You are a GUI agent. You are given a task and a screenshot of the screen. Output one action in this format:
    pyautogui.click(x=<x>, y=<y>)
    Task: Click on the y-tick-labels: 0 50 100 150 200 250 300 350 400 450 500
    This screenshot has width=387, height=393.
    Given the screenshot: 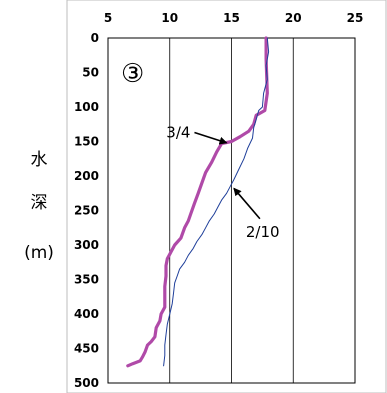 What is the action you would take?
    pyautogui.click(x=86, y=210)
    